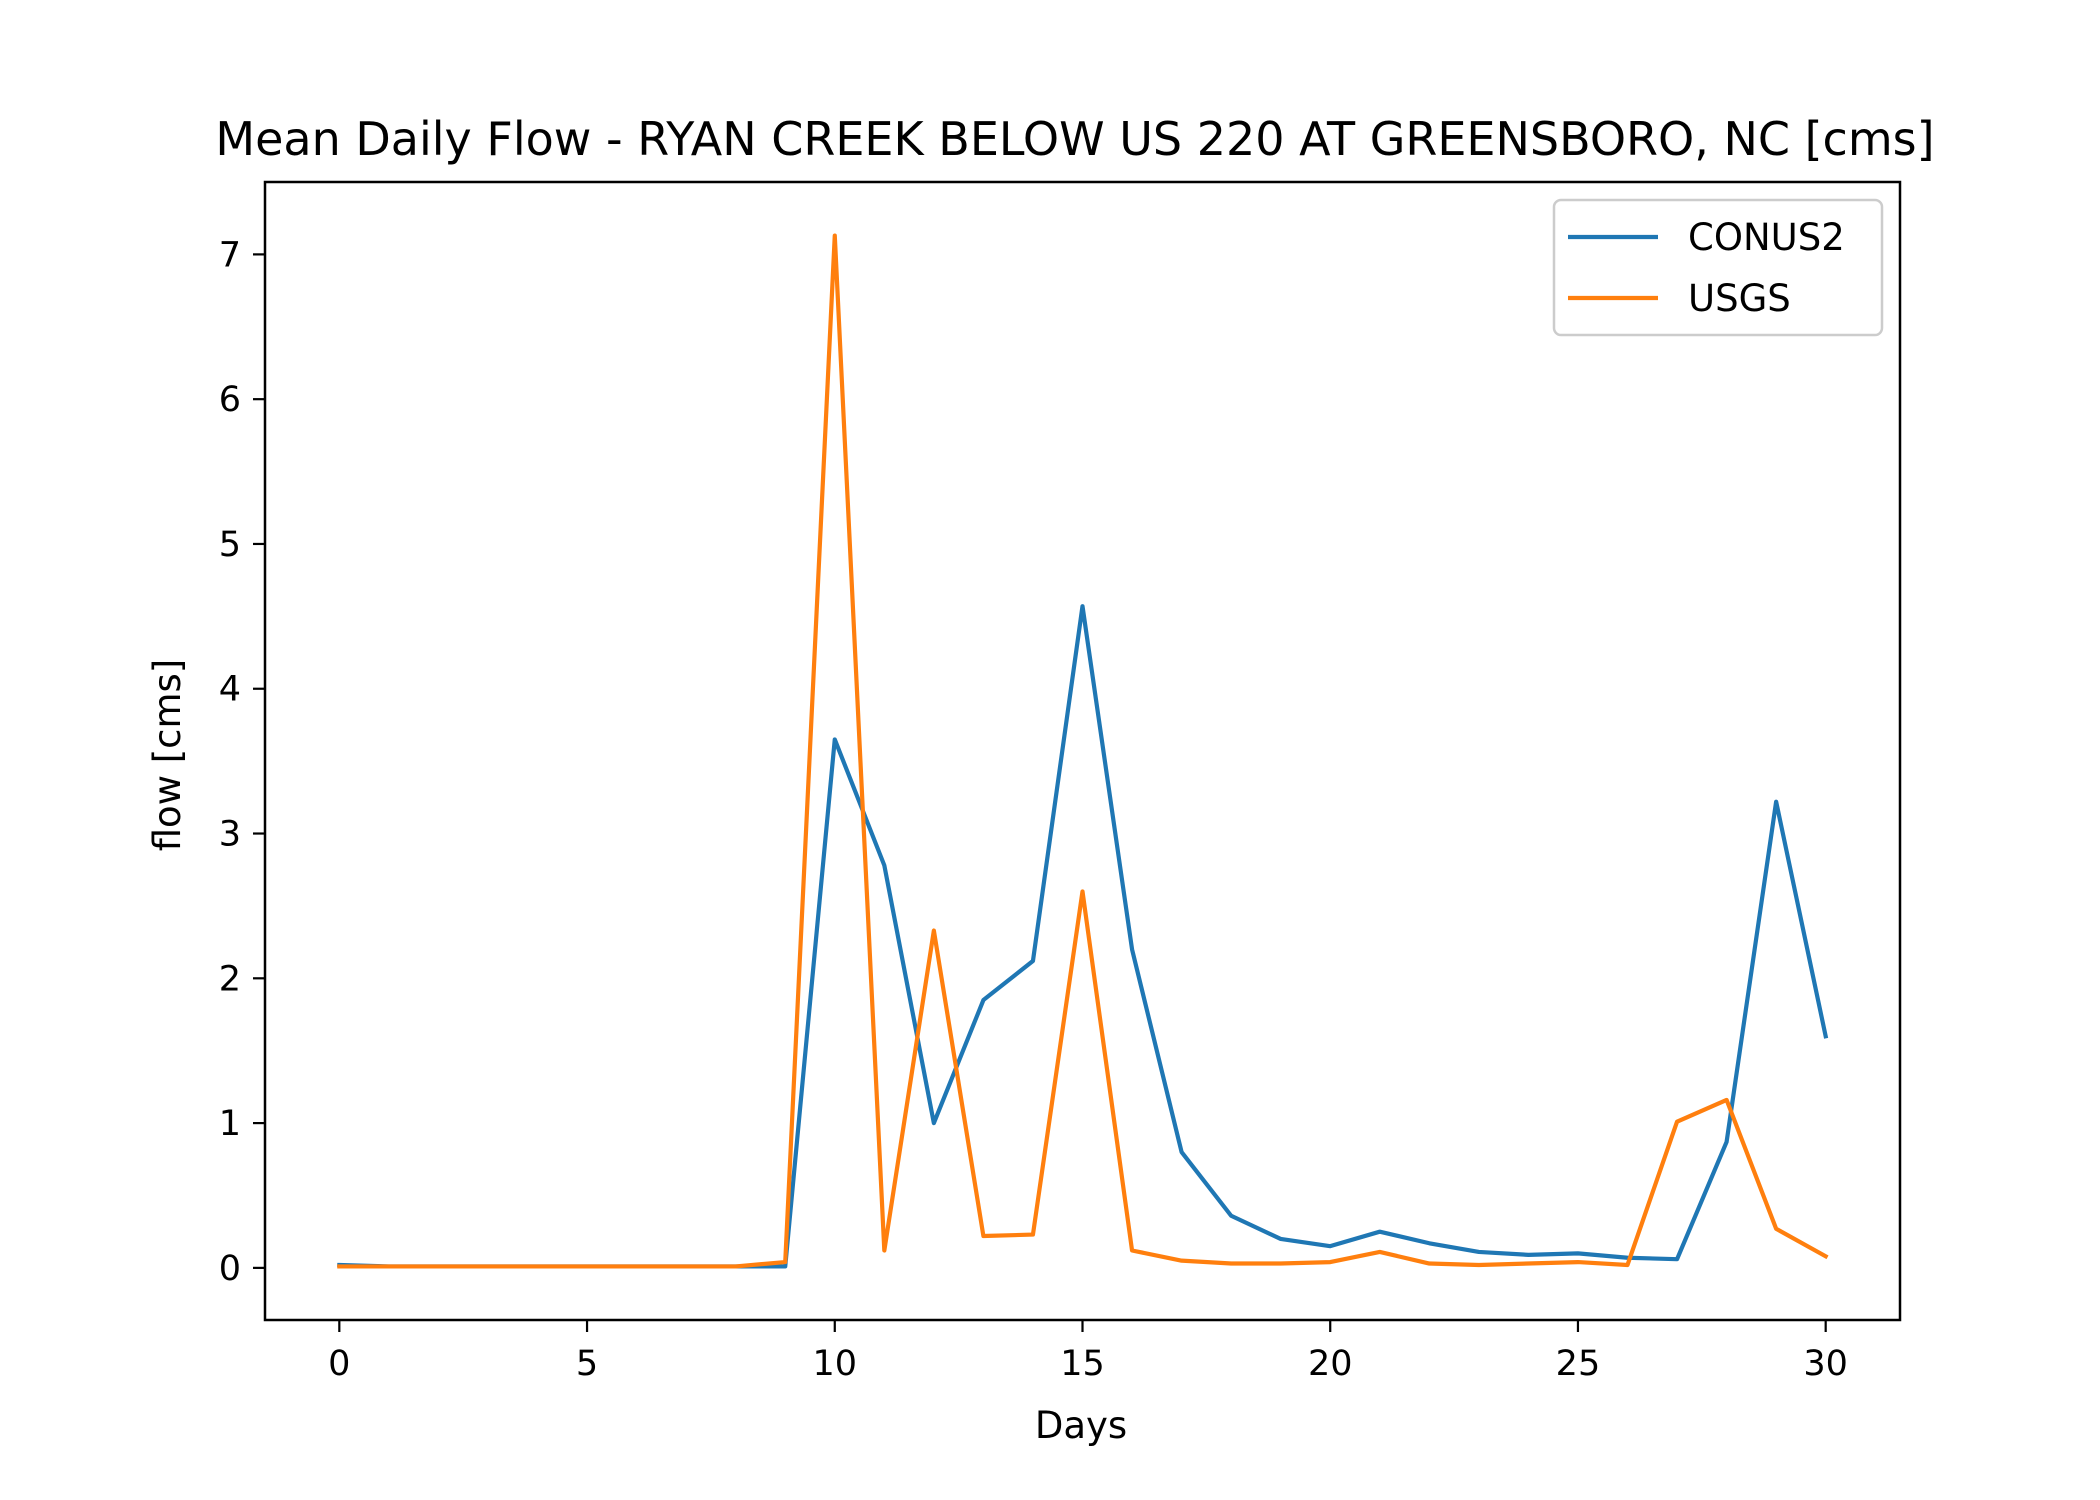  Describe the element at coordinates (230, 690) in the screenshot. I see `y-tick-label: 4` at that location.